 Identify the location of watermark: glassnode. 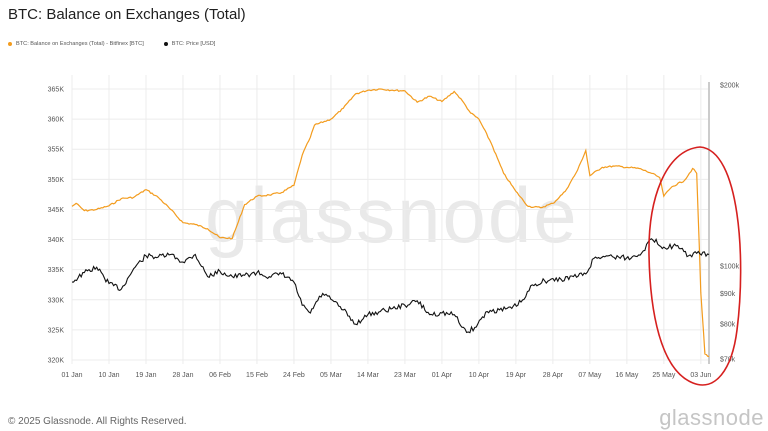
(392, 215).